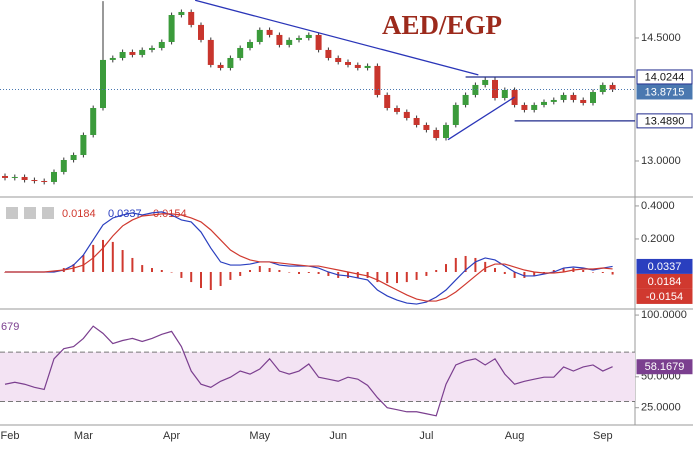  Describe the element at coordinates (317, 377) in the screenshot. I see `band-fill` at that location.